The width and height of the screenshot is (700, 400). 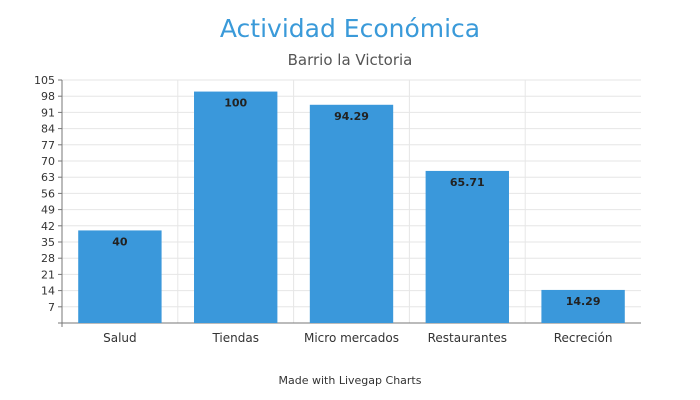 What do you see at coordinates (467, 338) in the screenshot?
I see `x-category-label: Restaurantes` at bounding box center [467, 338].